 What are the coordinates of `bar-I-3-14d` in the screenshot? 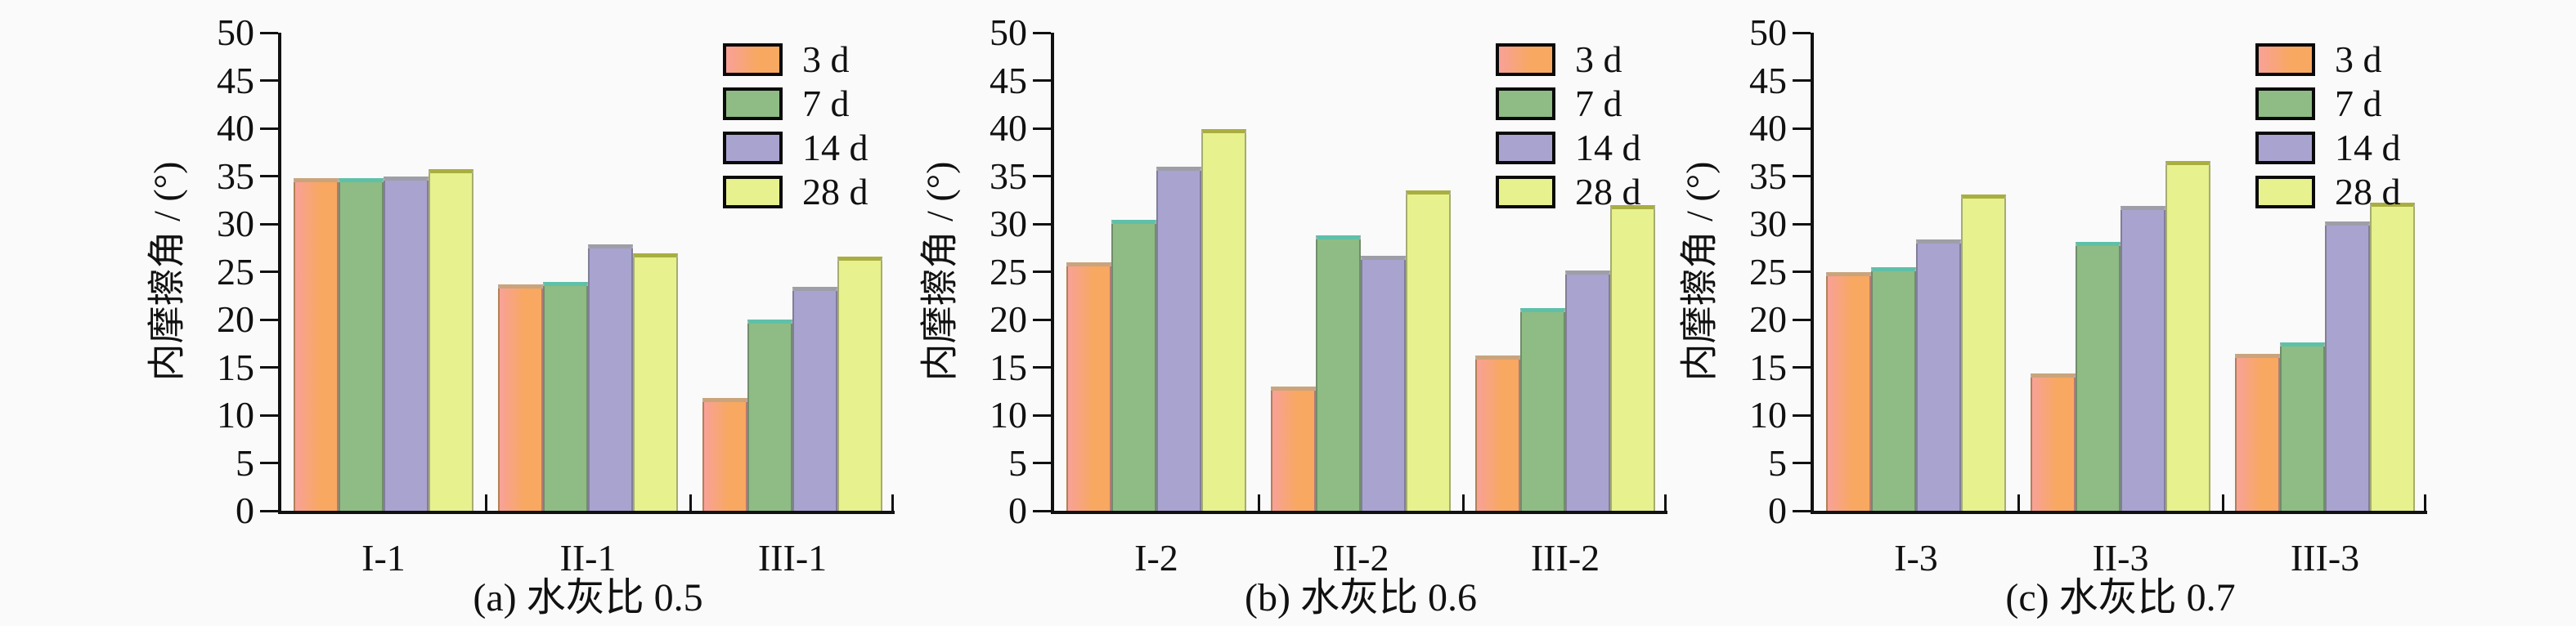 It's located at (1939, 375).